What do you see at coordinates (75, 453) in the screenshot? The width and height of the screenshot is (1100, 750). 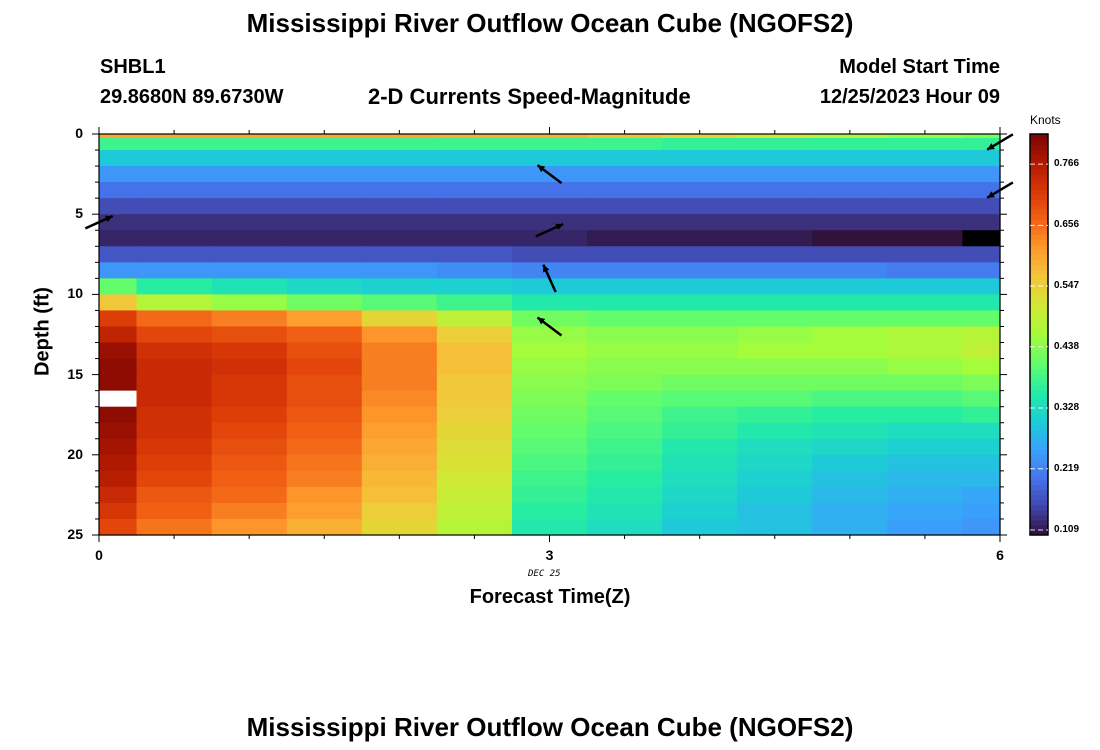 I see `y-tick-label: 20` at bounding box center [75, 453].